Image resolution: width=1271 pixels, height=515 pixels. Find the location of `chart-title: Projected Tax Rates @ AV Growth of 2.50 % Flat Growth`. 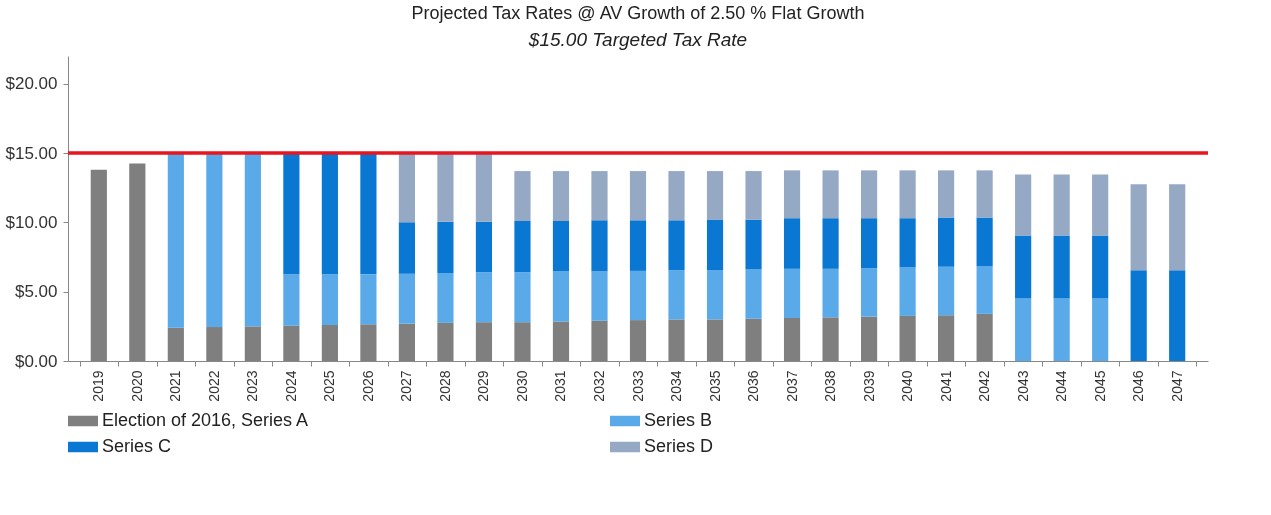

chart-title: Projected Tax Rates @ AV Growth of 2.50 % Flat Growth is located at coordinates (638, 13).